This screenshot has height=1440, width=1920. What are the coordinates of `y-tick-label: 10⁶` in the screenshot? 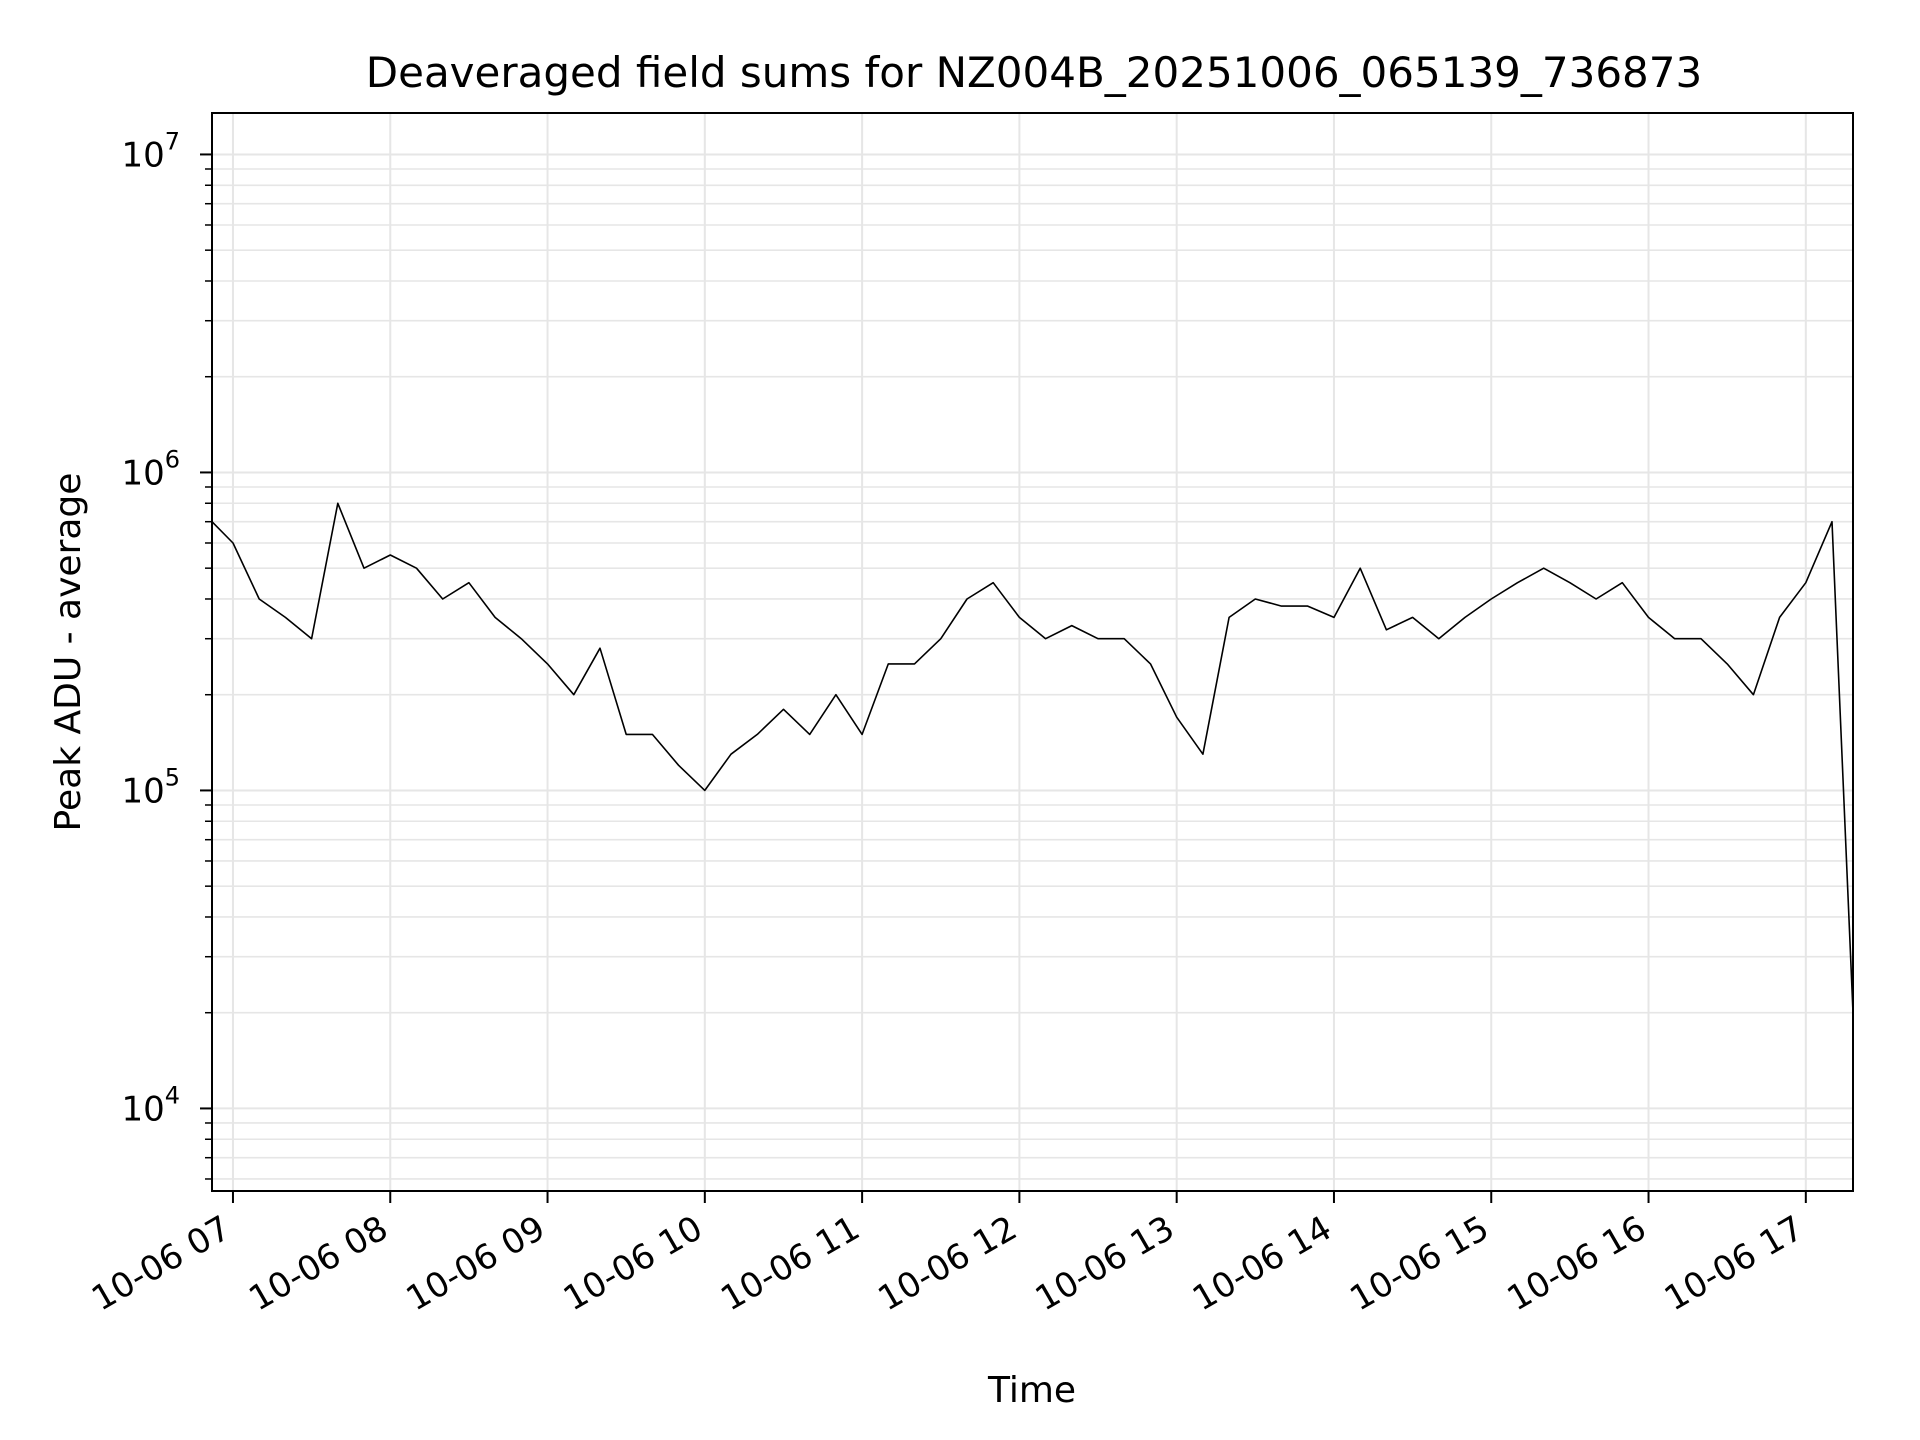 It's located at (150, 469).